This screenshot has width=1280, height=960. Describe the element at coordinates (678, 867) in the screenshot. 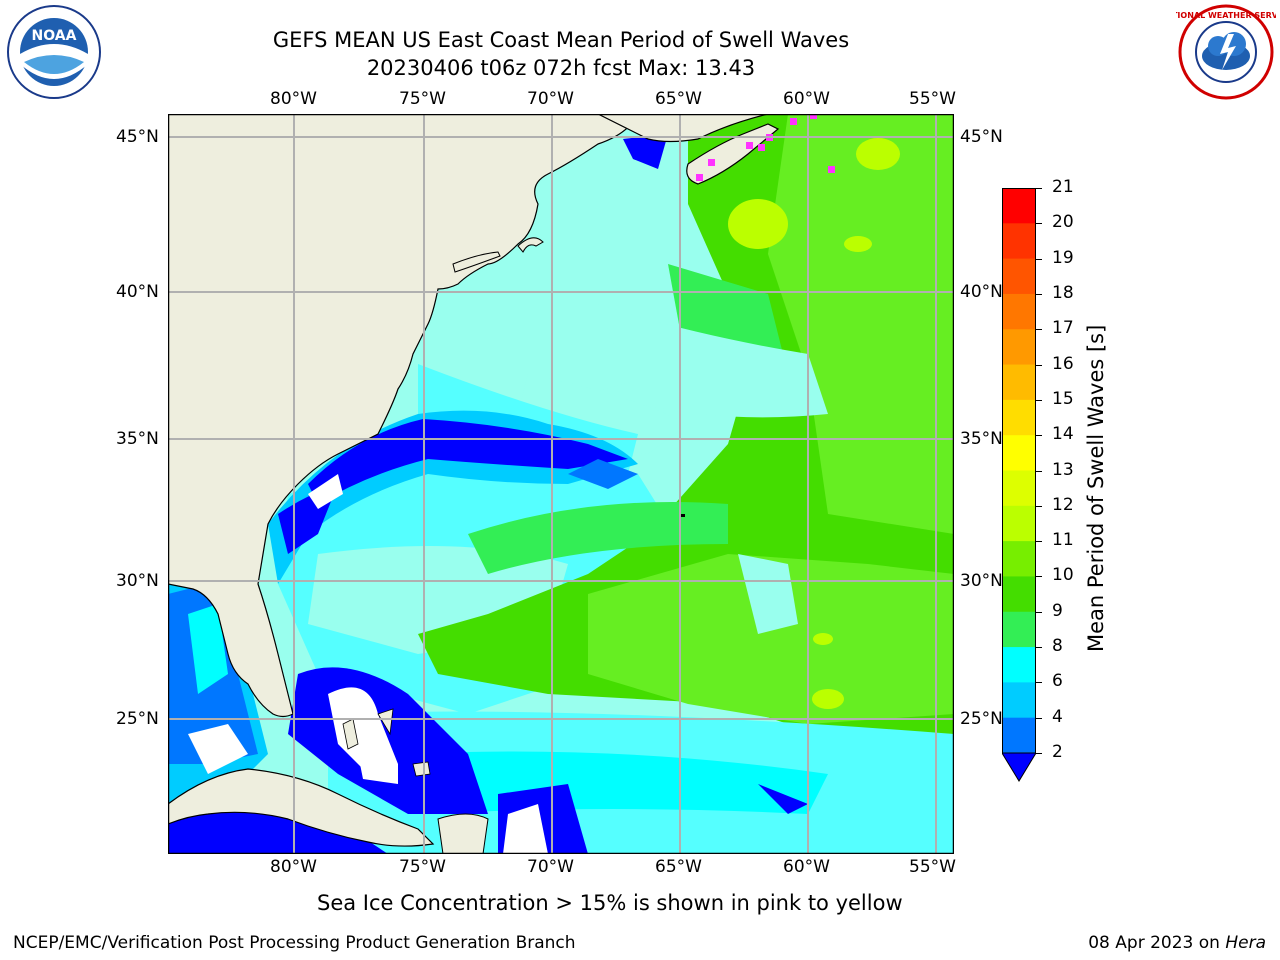

I see `lon-label-bottom: 65°W` at that location.